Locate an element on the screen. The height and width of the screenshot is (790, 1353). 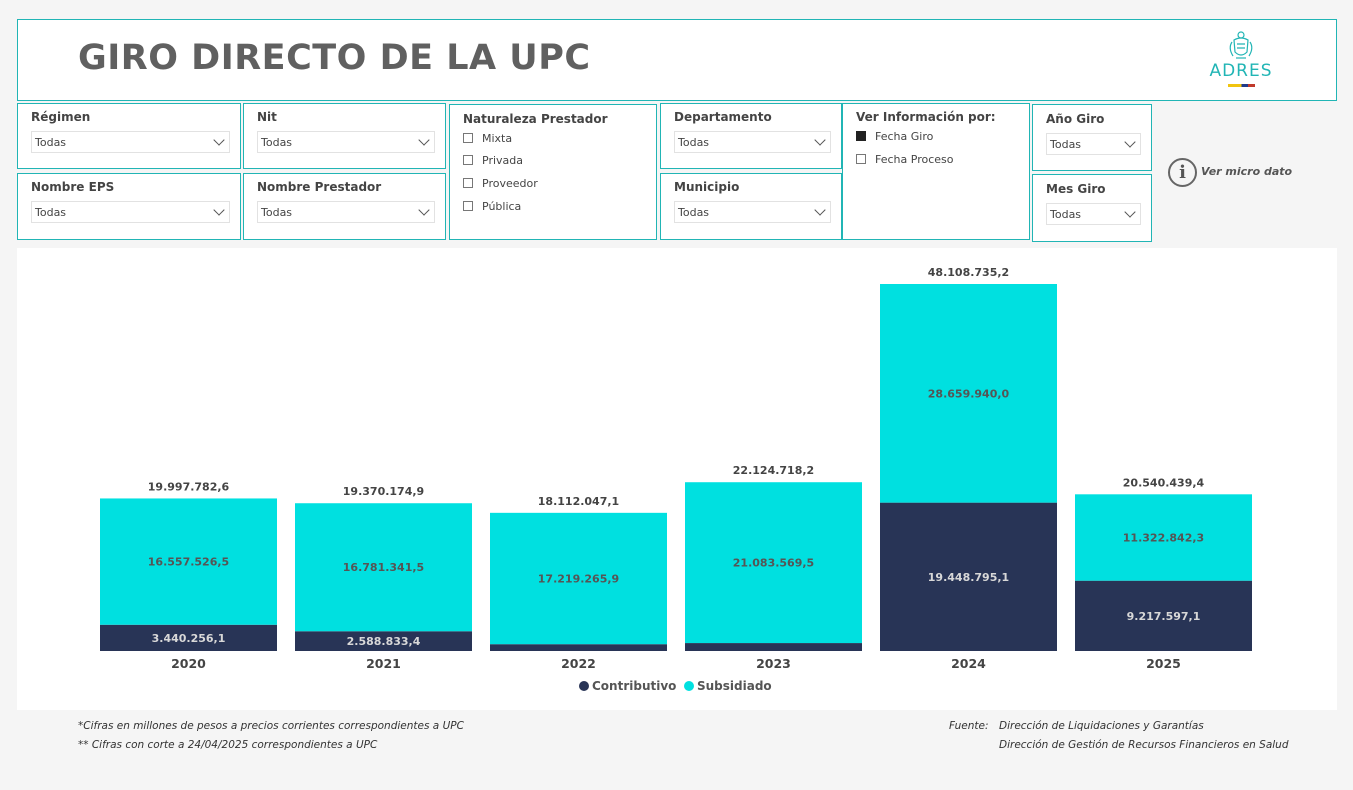
data-label-subsidiado-2021: 16.781.341,5 is located at coordinates (383, 567).